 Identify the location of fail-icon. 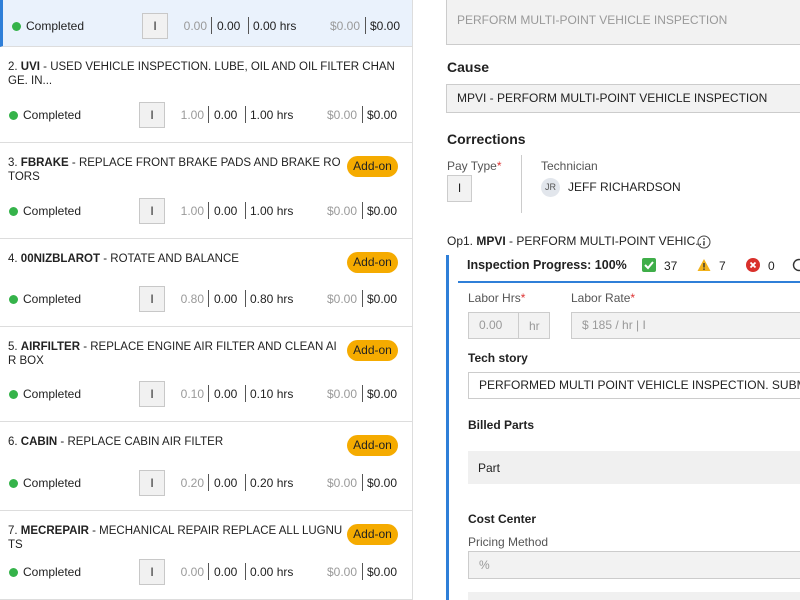
(753, 265).